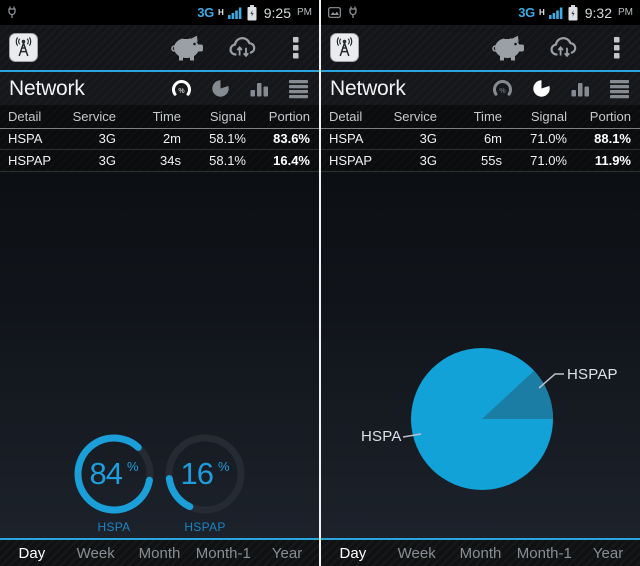 This screenshot has width=640, height=566. What do you see at coordinates (480, 12) in the screenshot?
I see `status-bar: 3G H 9:32 PM` at bounding box center [480, 12].